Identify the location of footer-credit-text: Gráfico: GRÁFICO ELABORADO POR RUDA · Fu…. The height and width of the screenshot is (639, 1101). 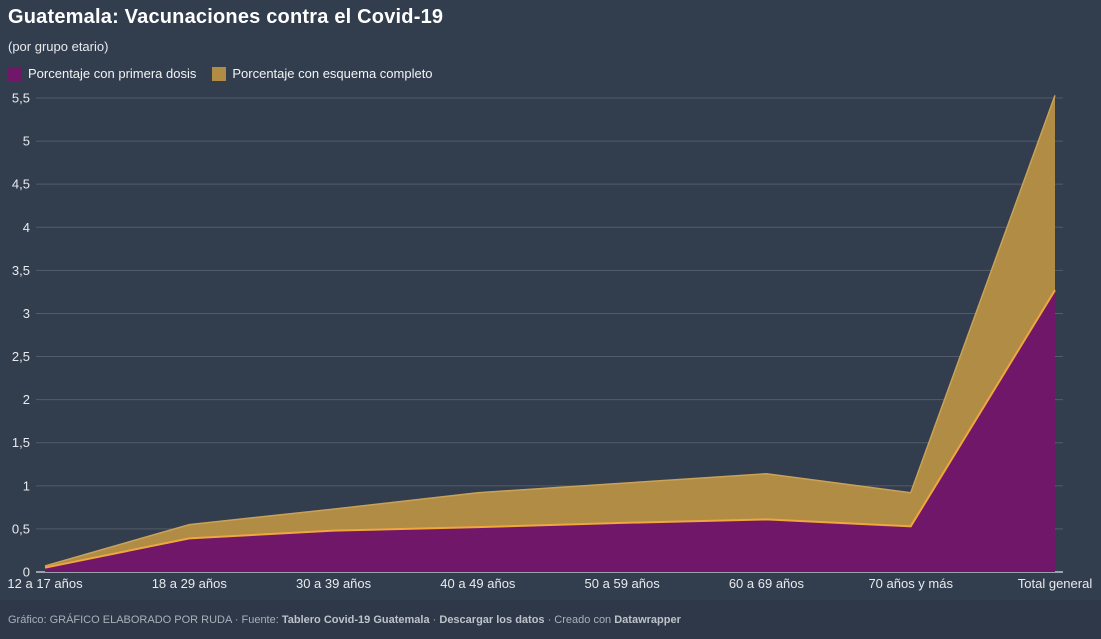
(145, 620).